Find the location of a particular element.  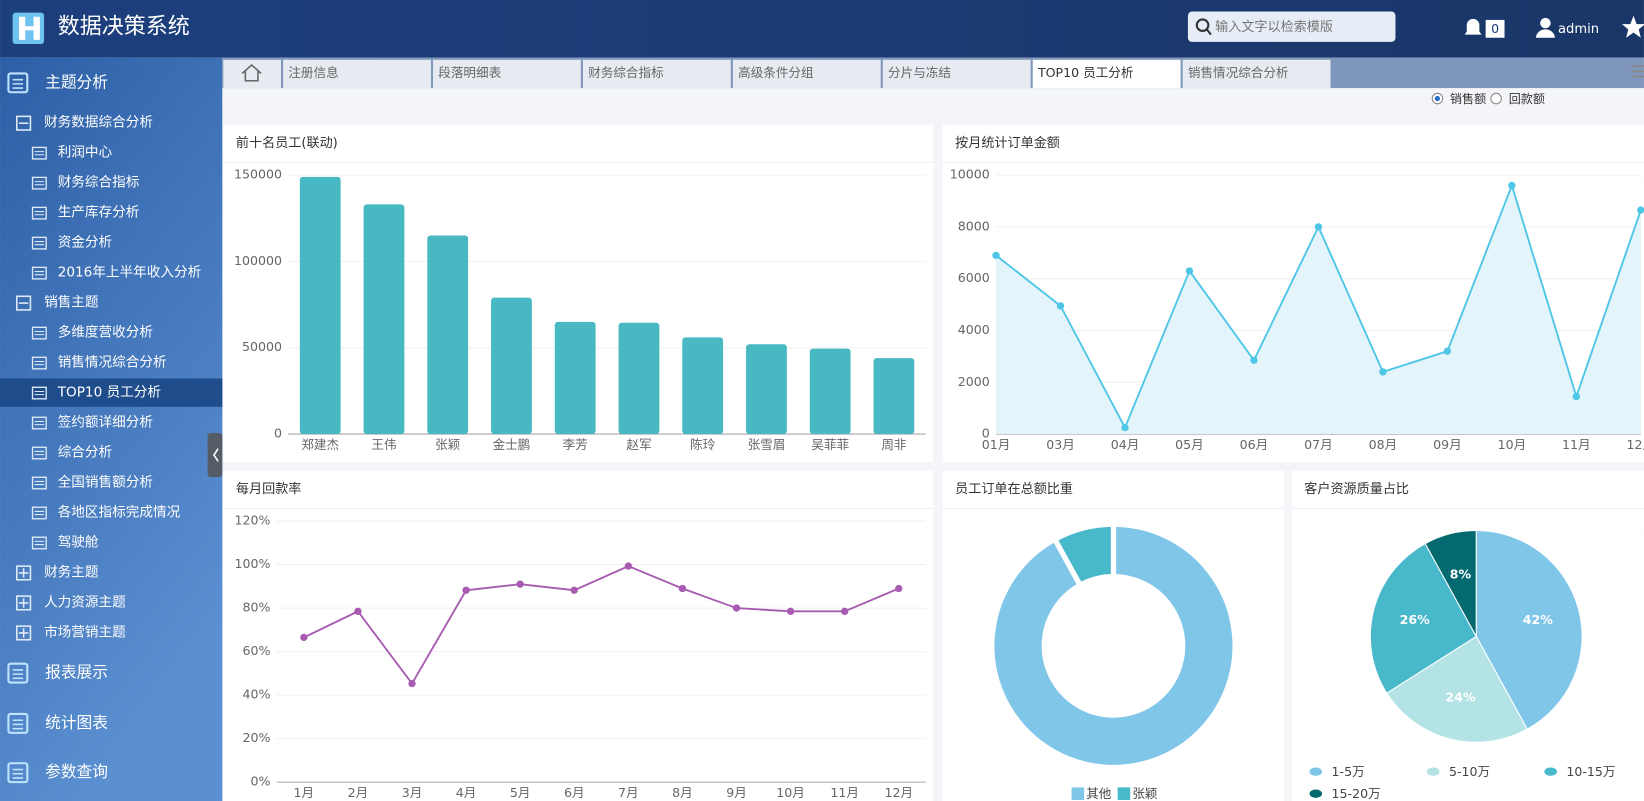

app-title: 数据决策系统 is located at coordinates (124, 26).